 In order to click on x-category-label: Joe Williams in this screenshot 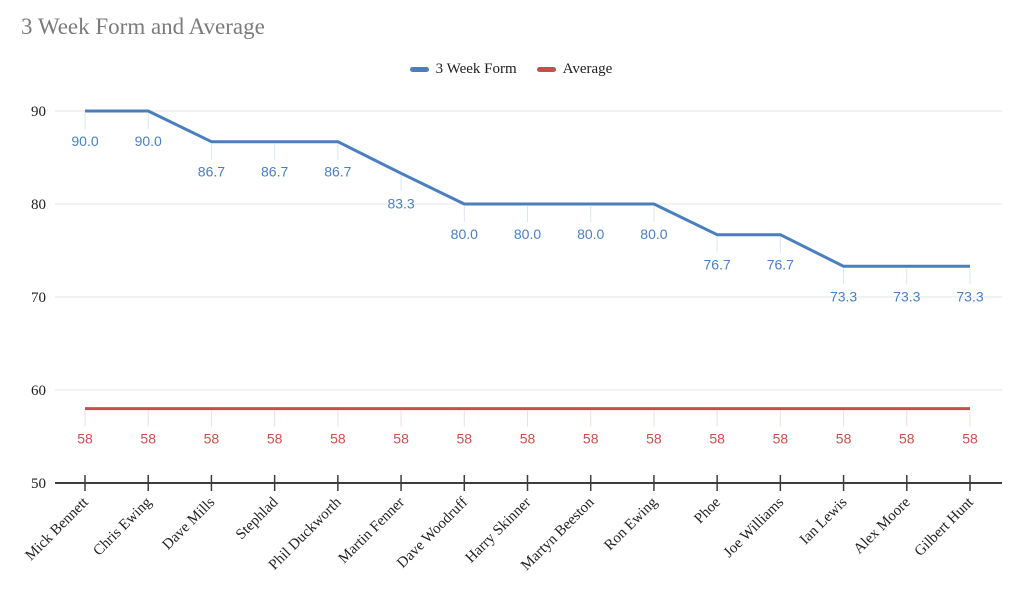, I will do `click(754, 527)`.